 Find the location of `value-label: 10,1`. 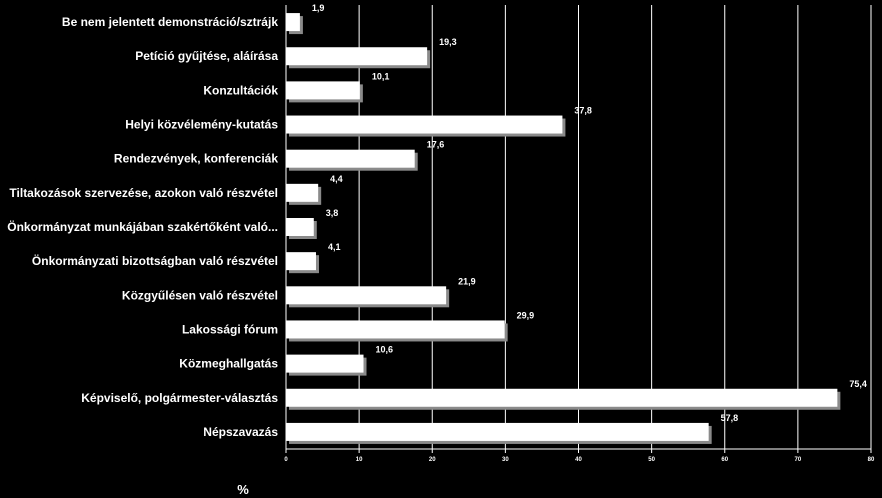

value-label: 10,1 is located at coordinates (381, 76).